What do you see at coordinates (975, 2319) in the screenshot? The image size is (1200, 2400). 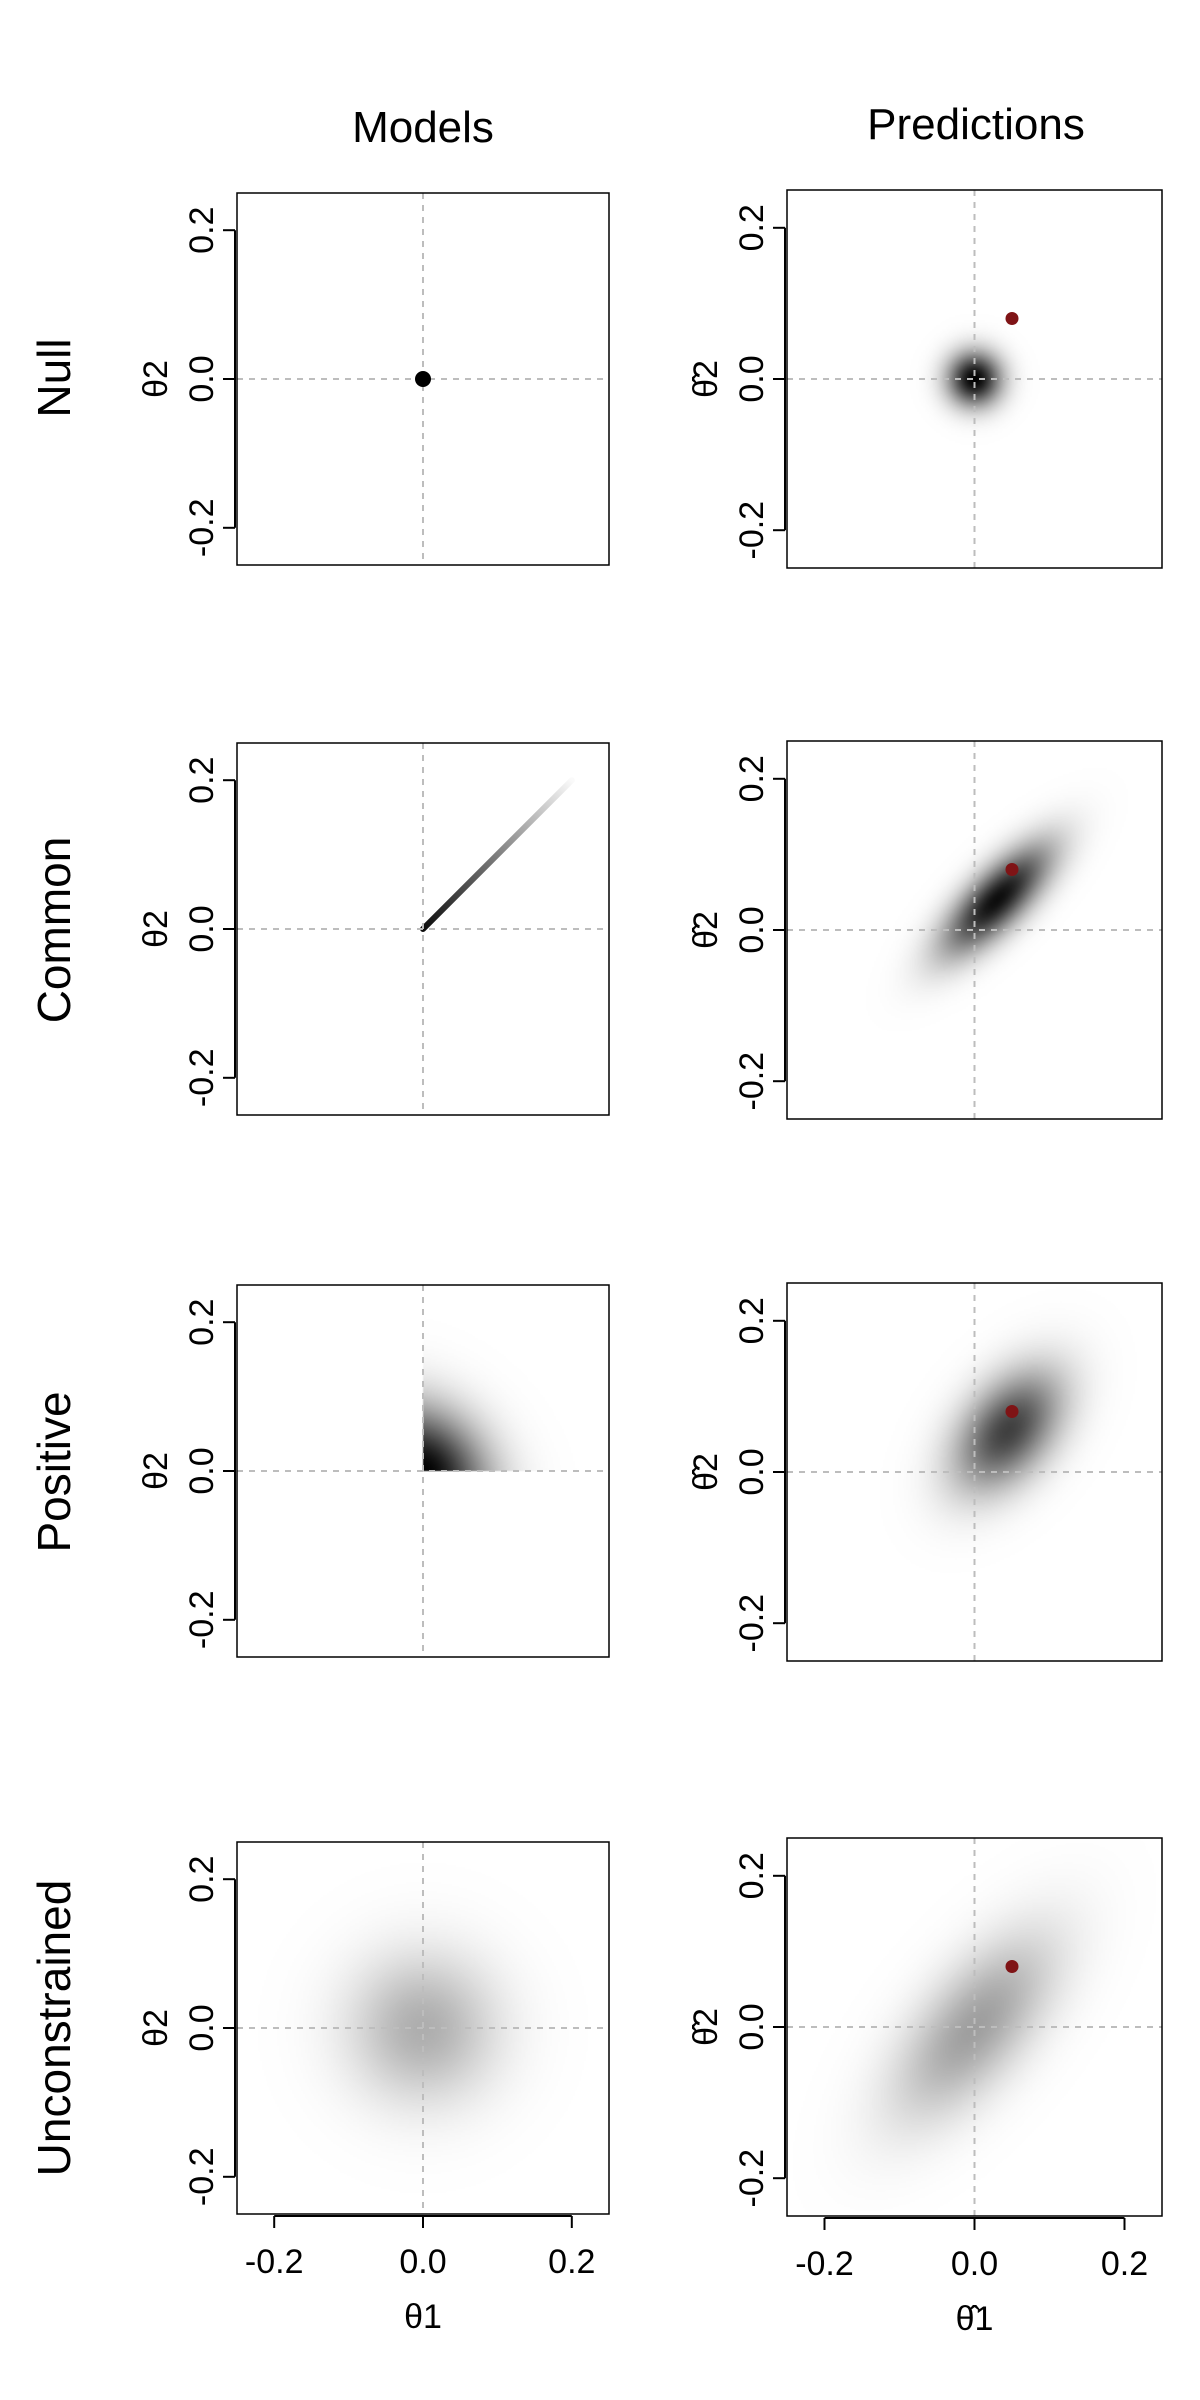 I see `x-axis-label: θ̂1` at bounding box center [975, 2319].